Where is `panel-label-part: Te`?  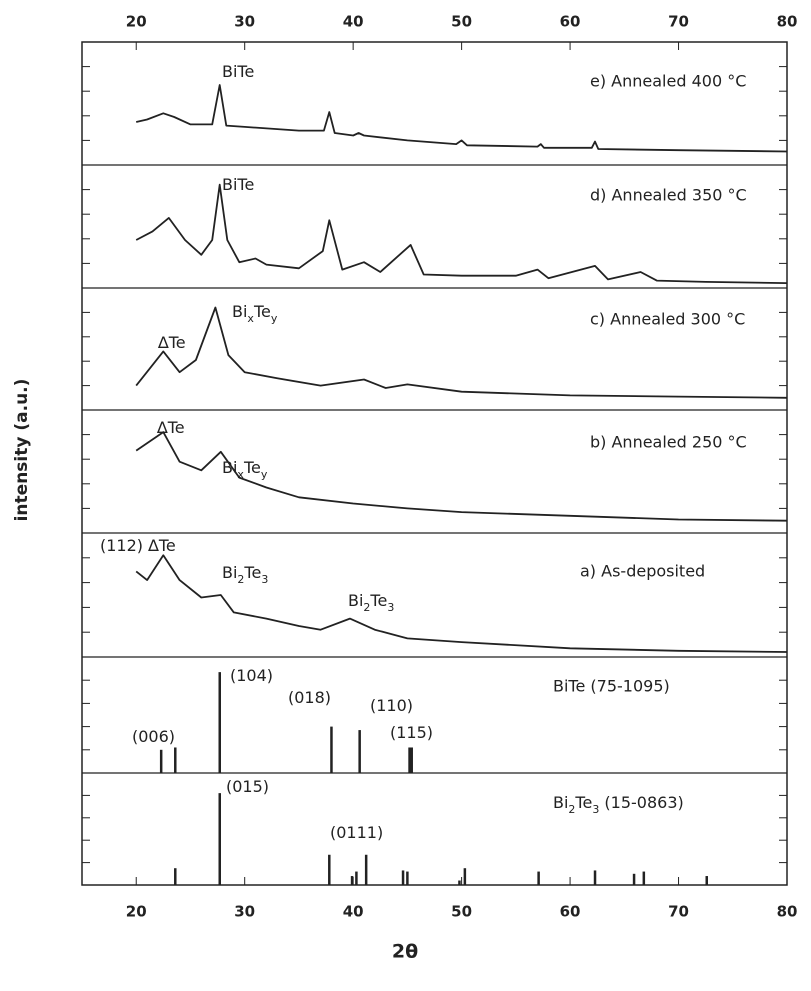 panel-label-part: Te is located at coordinates (583, 802).